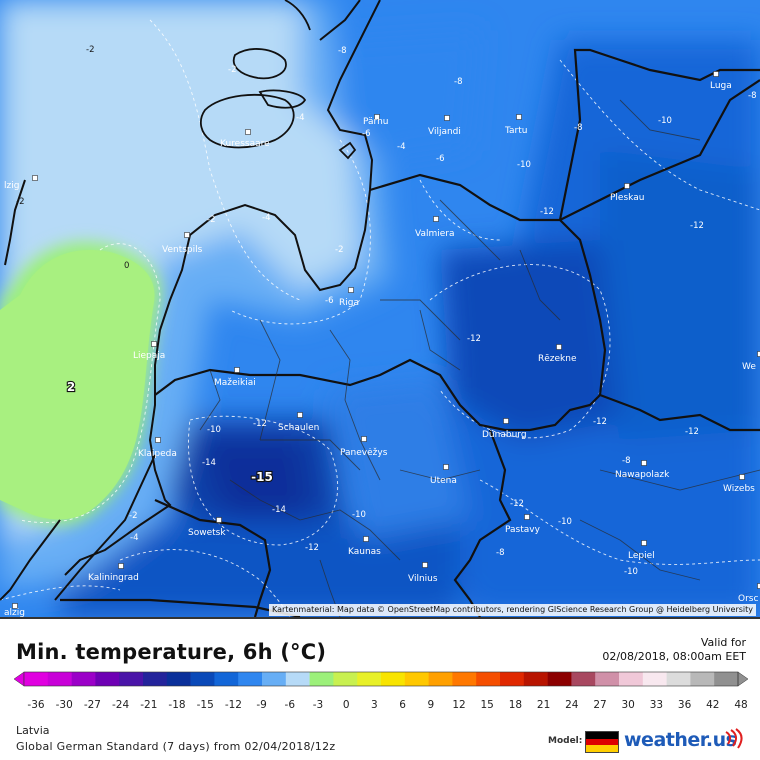 The image size is (760, 760). Describe the element at coordinates (458, 705) in the screenshot. I see `legend-tick-label: 12` at that location.